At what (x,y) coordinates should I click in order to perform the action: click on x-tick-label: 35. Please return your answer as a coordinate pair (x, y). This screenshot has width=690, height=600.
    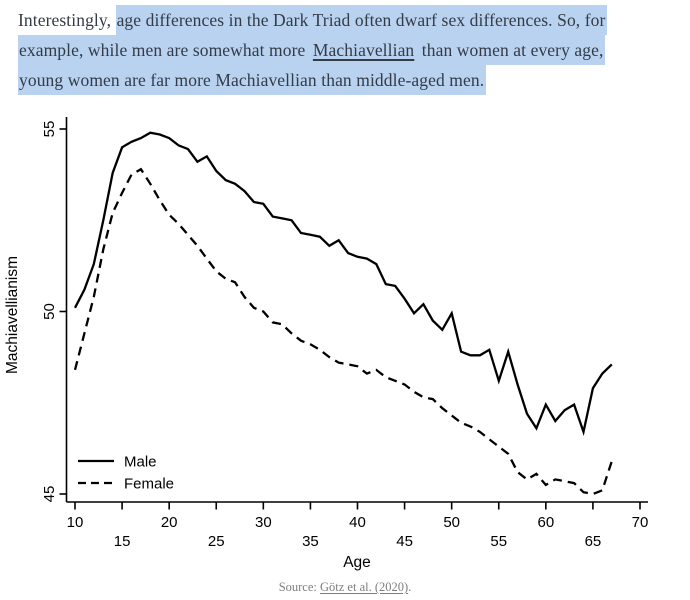
    Looking at the image, I should click on (310, 541).